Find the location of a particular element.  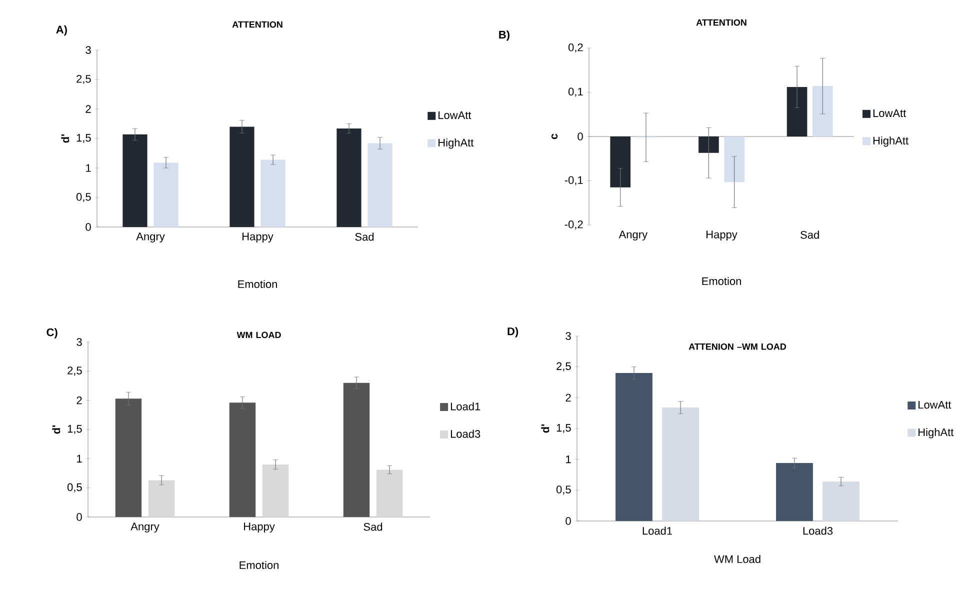

legend-label: Load3 is located at coordinates (465, 434).